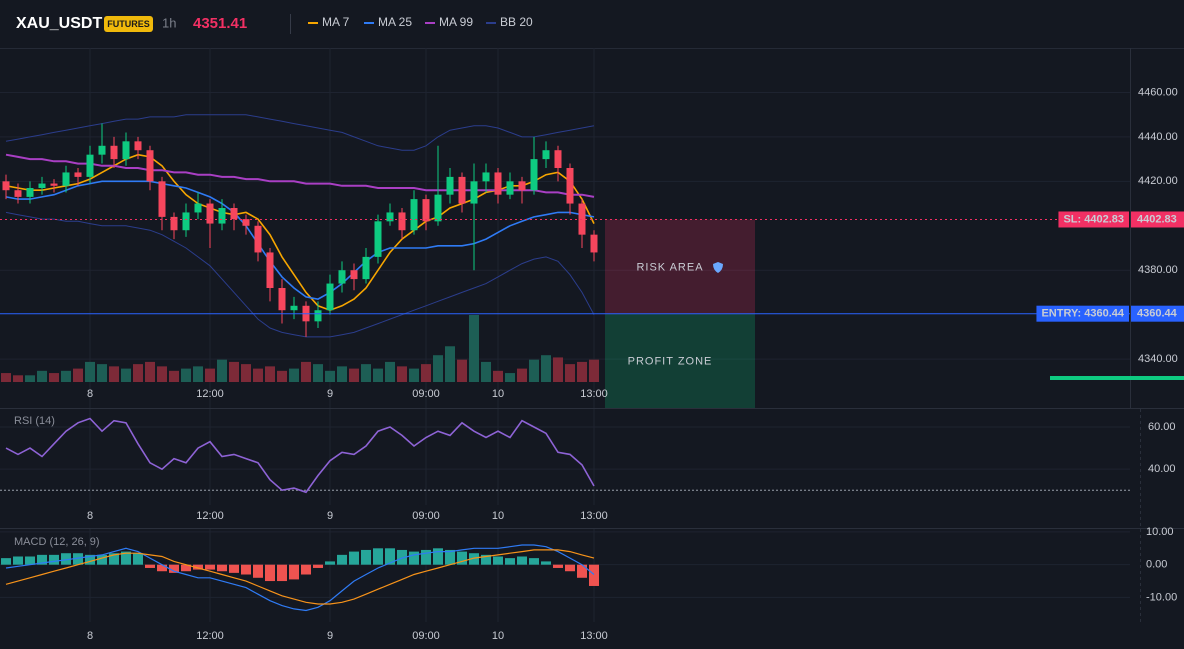 This screenshot has height=649, width=1184. Describe the element at coordinates (1158, 181) in the screenshot. I see `y-tick-label: 4420.00` at that location.